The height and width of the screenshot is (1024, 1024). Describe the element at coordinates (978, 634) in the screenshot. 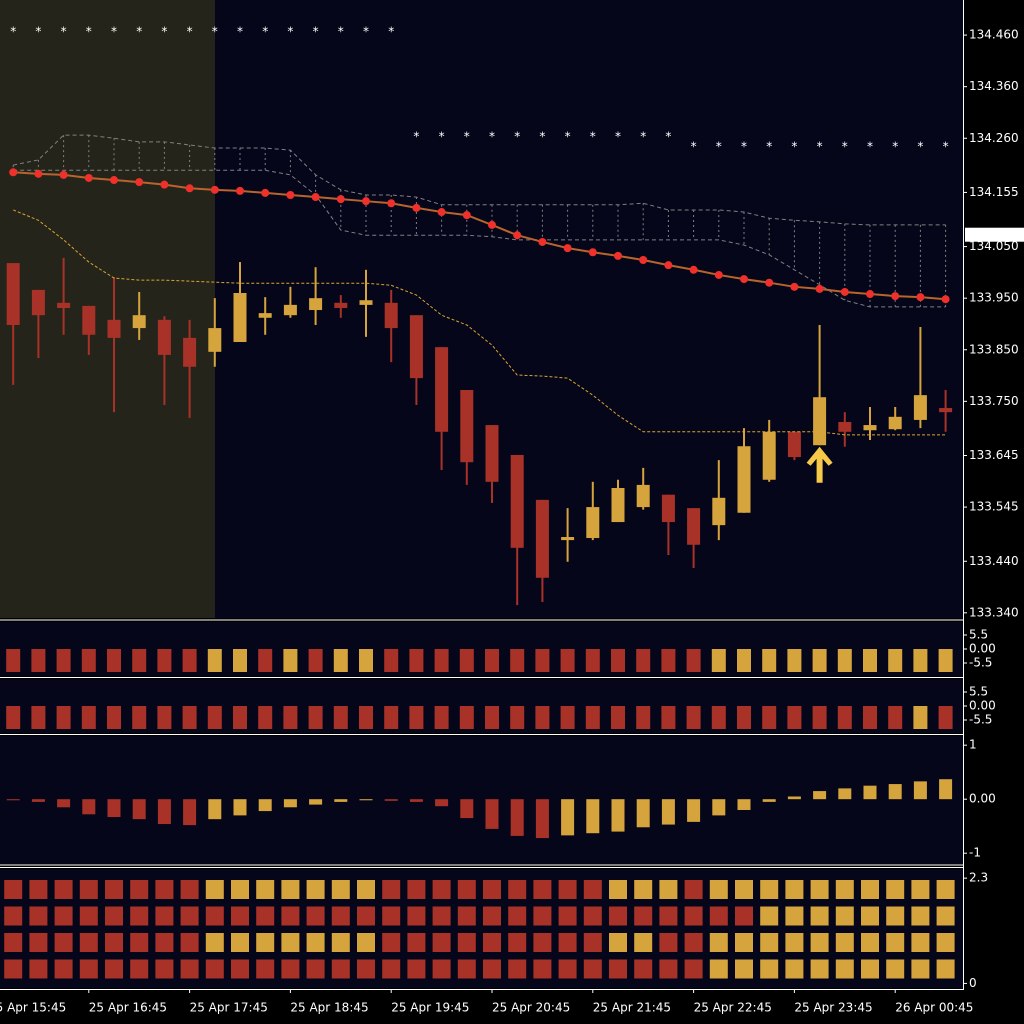

I see `y-tick-label: 5.5` at that location.